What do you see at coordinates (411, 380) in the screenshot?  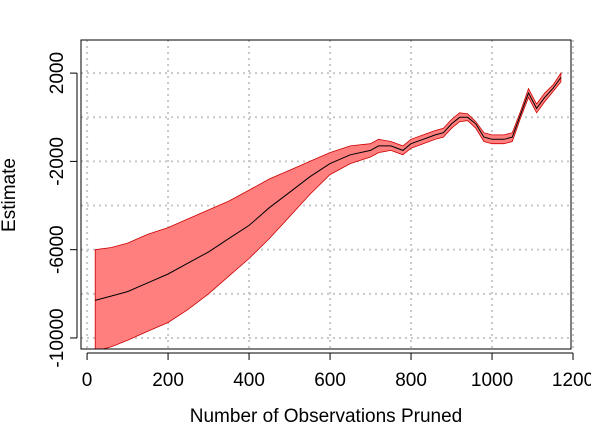 I see `x-tick-label: 800` at bounding box center [411, 380].